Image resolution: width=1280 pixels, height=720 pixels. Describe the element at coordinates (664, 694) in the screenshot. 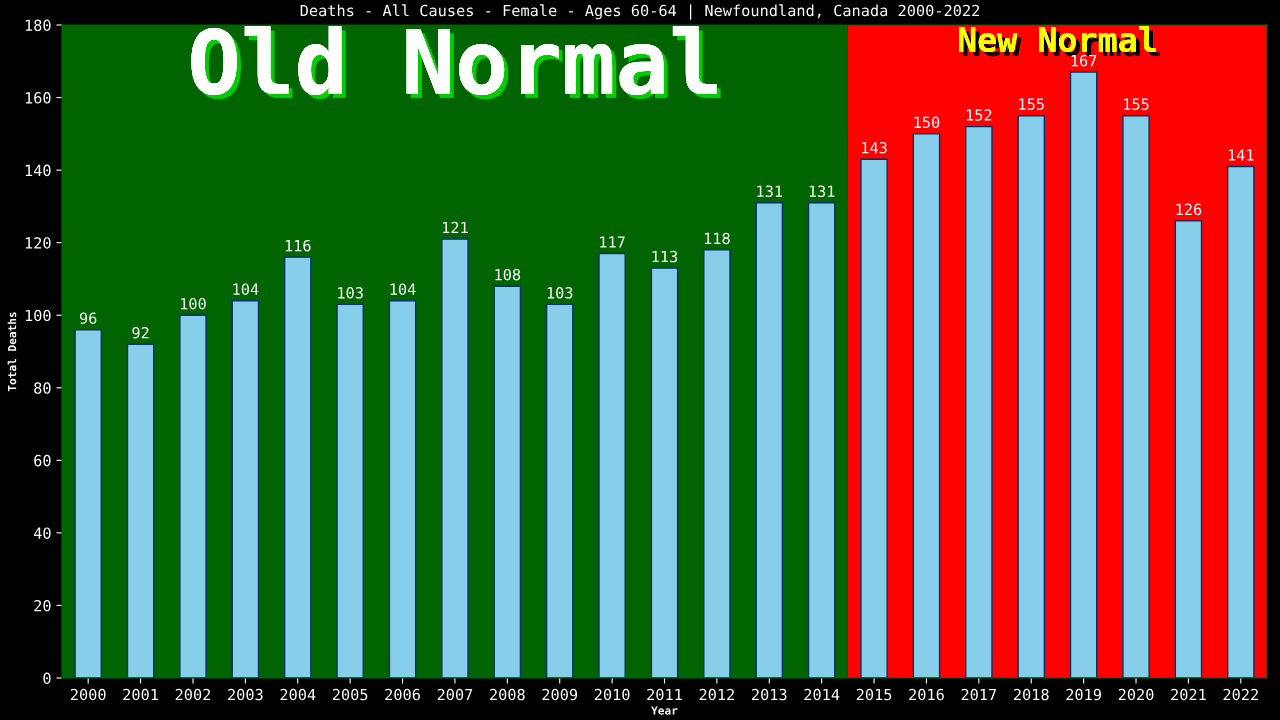

I see `x-tick-label: 2011` at that location.